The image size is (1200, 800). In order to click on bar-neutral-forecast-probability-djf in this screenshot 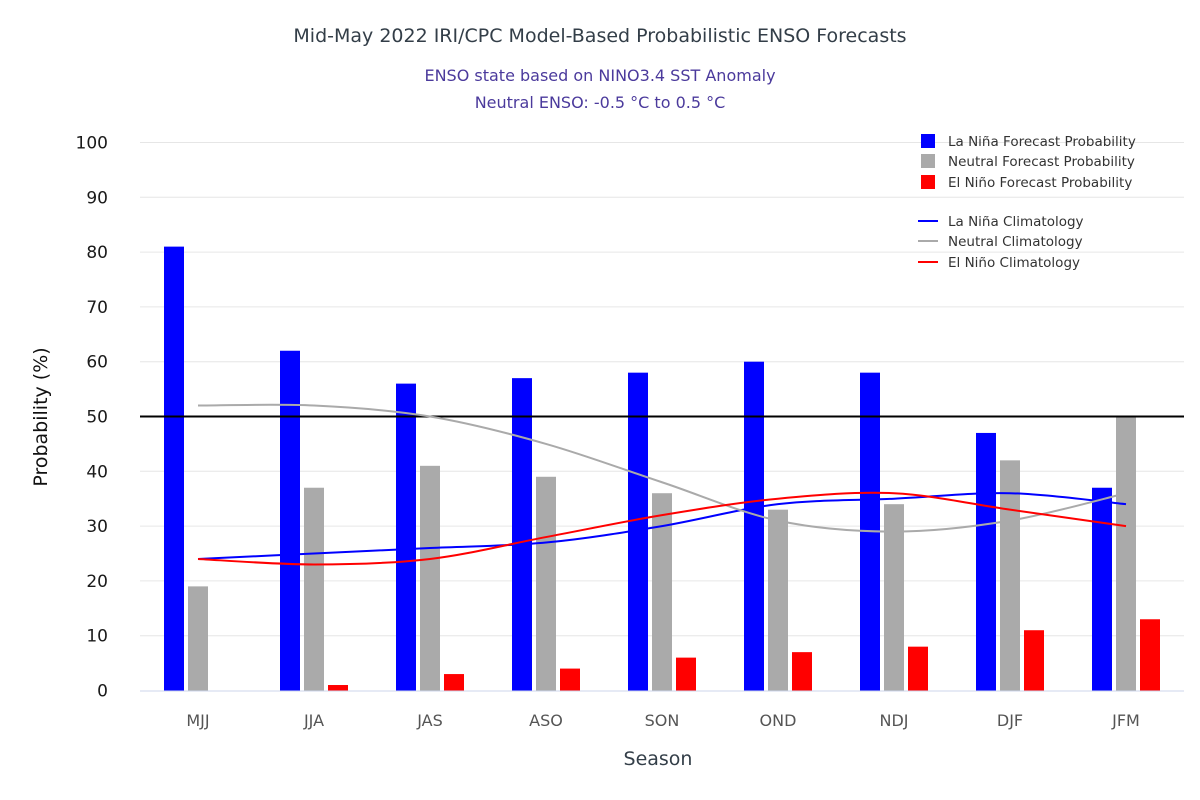, I will do `click(1010, 575)`.